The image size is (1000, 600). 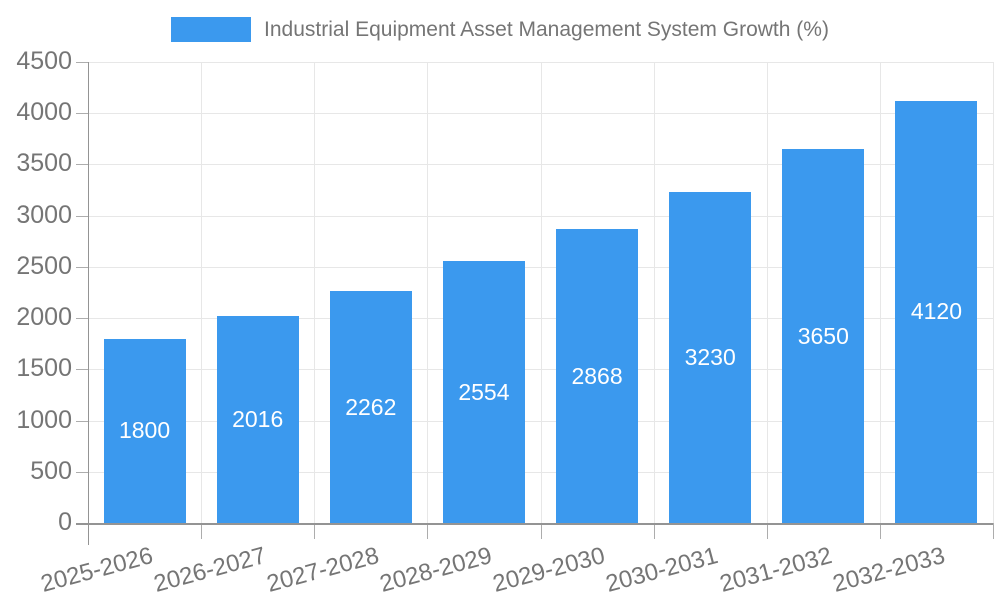 I want to click on bar: 3230, so click(x=710, y=357).